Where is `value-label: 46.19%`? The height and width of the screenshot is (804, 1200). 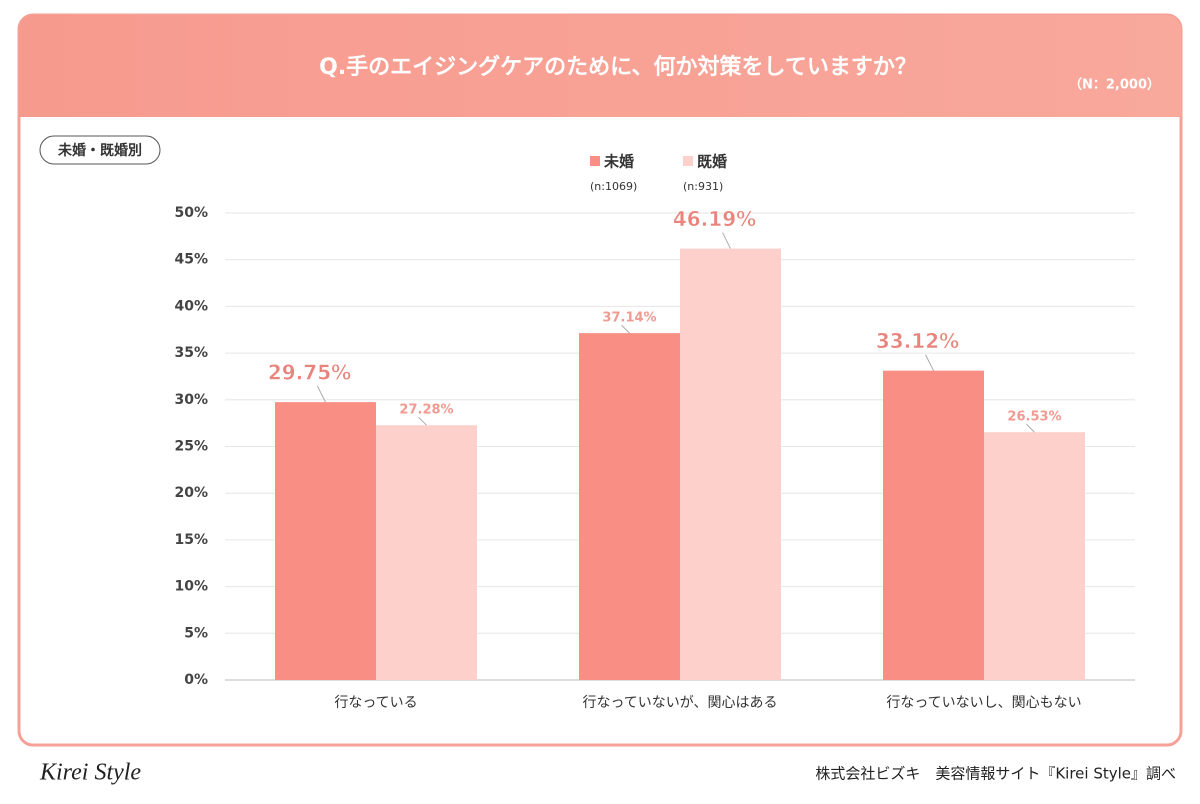 value-label: 46.19% is located at coordinates (714, 219).